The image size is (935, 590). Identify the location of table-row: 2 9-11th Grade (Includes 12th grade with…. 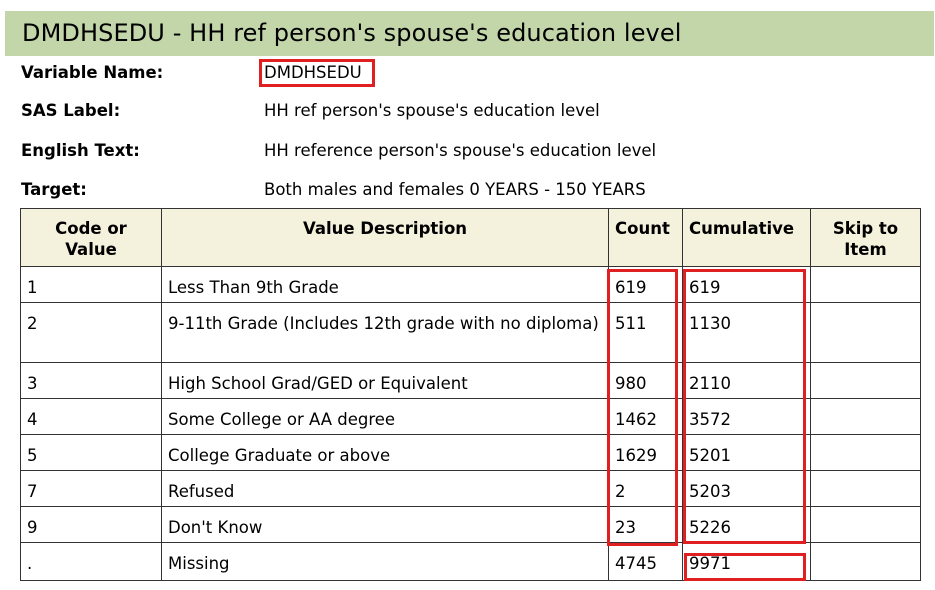
(470, 332).